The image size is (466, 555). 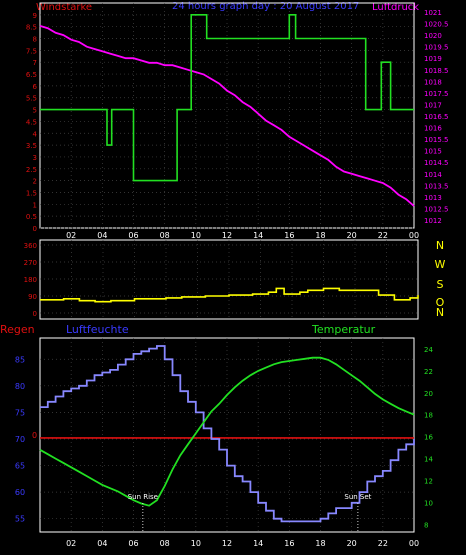 What do you see at coordinates (320, 235) in the screenshot?
I see `top-x-tick-label: 18` at bounding box center [320, 235].